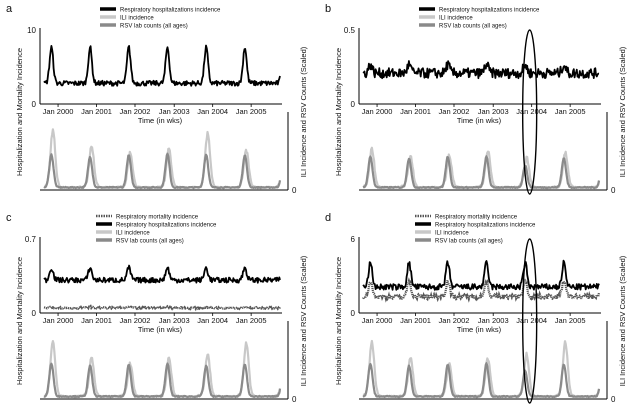 This screenshot has height=417, width=638. I want to click on panel-letter: c, so click(9, 218).